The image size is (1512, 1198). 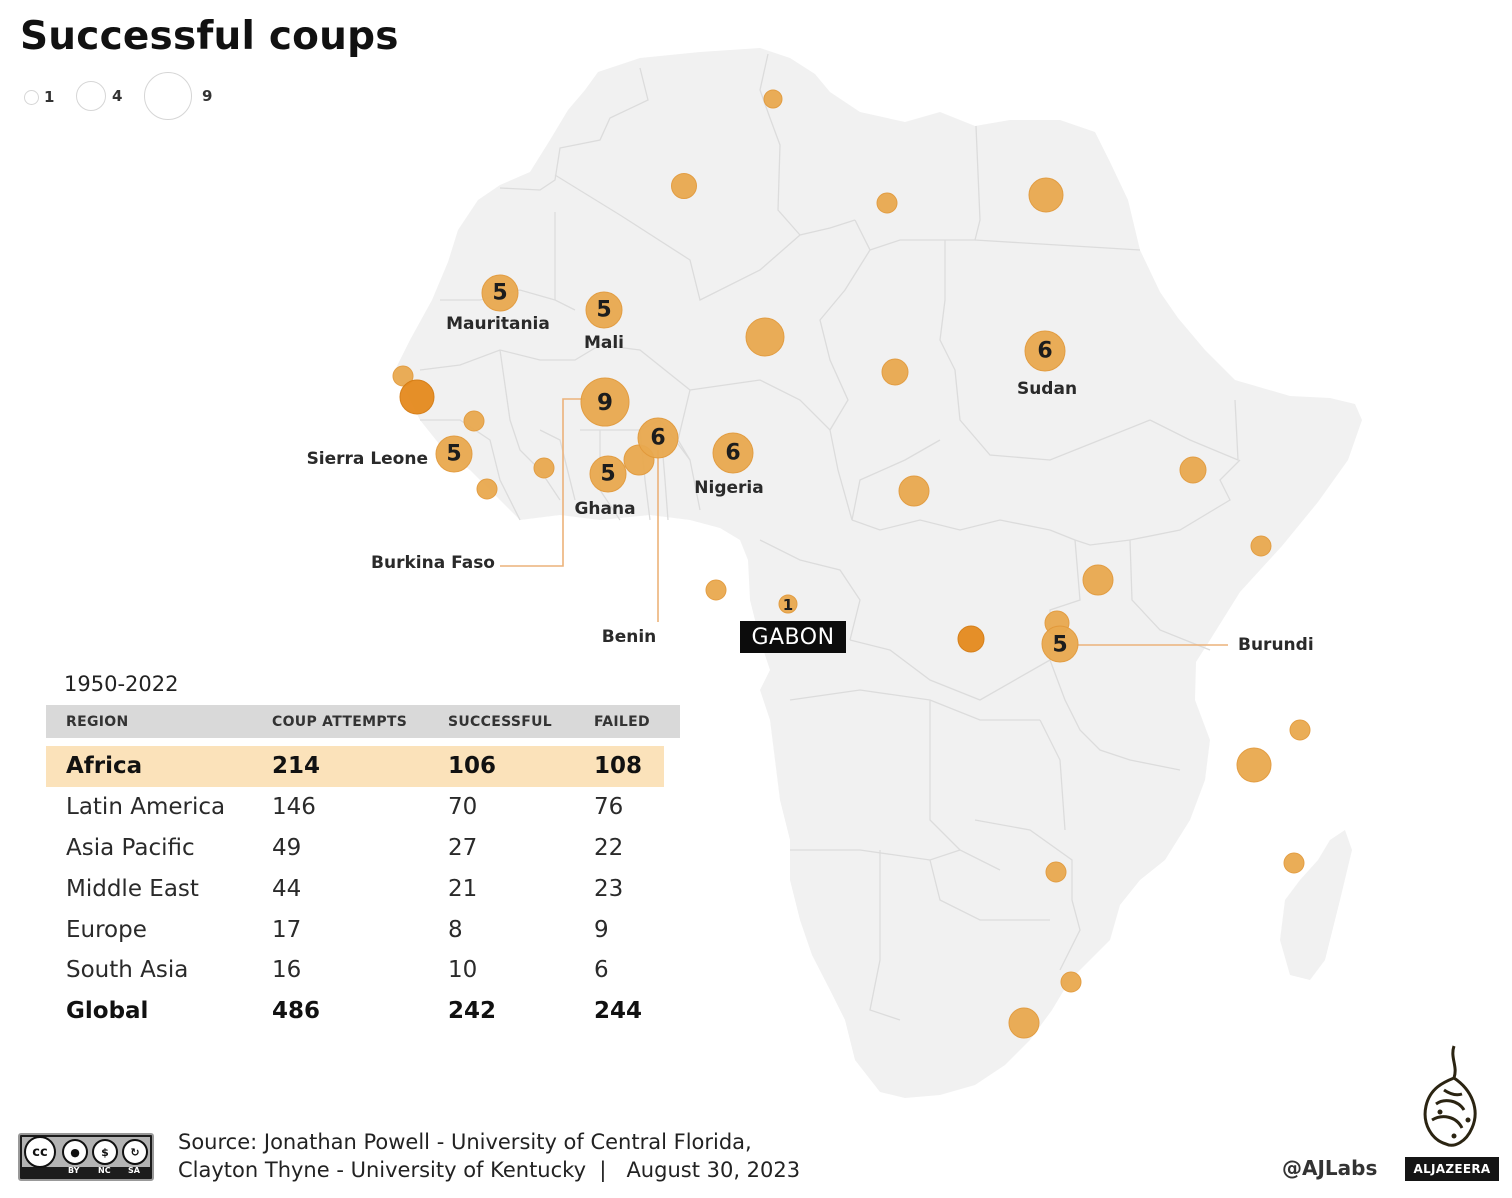 I want to click on bubble-values: 5 5 6 5 9 6 5 6 1 5, so click(x=756, y=469).